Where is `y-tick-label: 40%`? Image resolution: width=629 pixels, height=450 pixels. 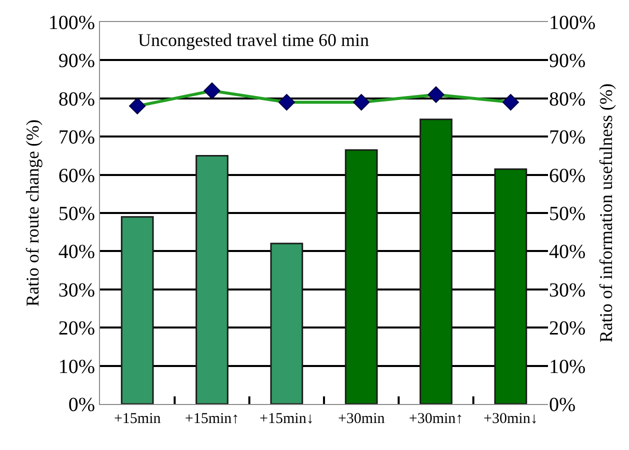 y-tick-label: 40% is located at coordinates (76, 252).